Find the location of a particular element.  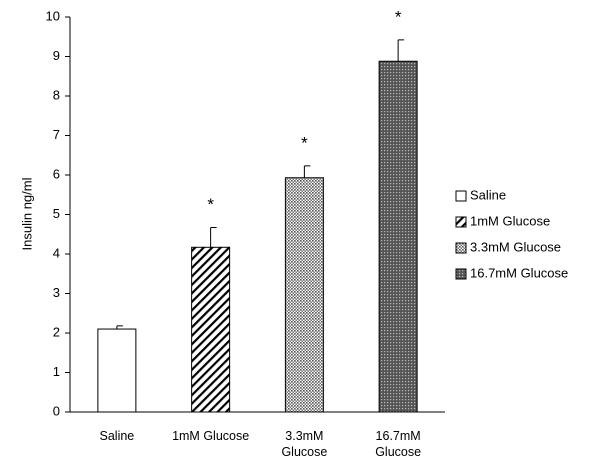

y-tick-label: 3 is located at coordinates (56, 292).